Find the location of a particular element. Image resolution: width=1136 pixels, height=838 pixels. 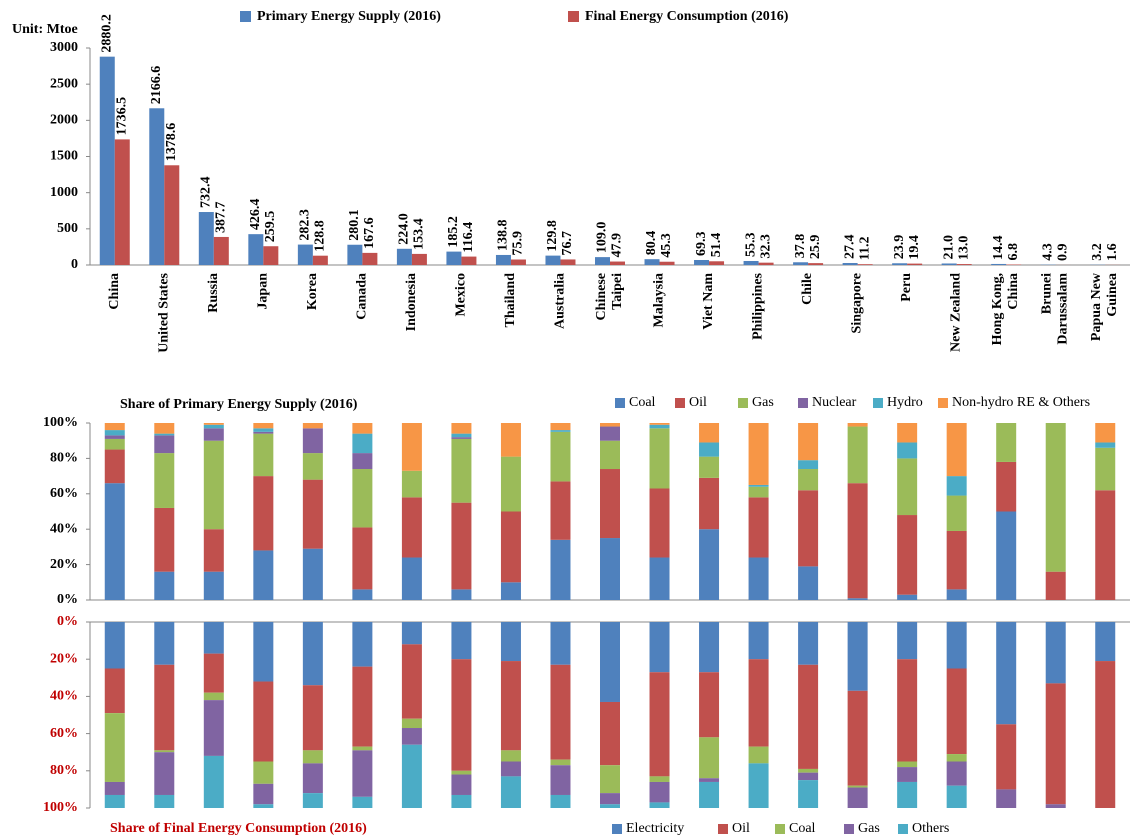

x-tick-label: Malaysia is located at coordinates (659, 300).